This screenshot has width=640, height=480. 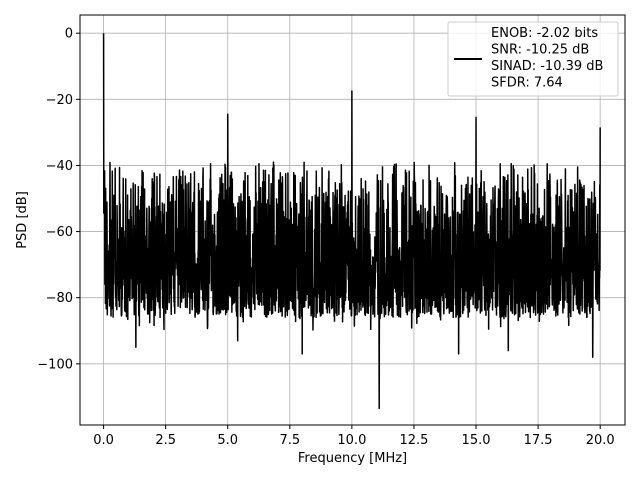 I want to click on y-tick-label: −100, so click(x=55, y=364).